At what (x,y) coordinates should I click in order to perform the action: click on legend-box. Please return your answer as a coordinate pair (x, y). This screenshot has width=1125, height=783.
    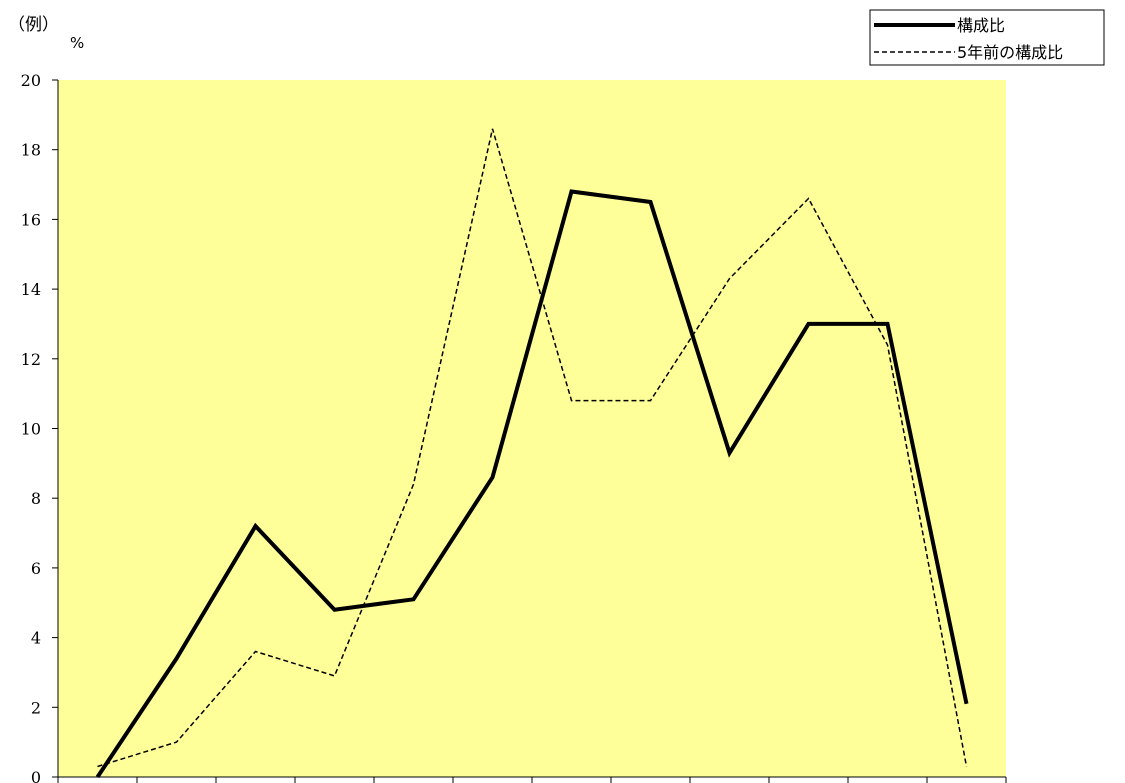
    Looking at the image, I should click on (987, 37).